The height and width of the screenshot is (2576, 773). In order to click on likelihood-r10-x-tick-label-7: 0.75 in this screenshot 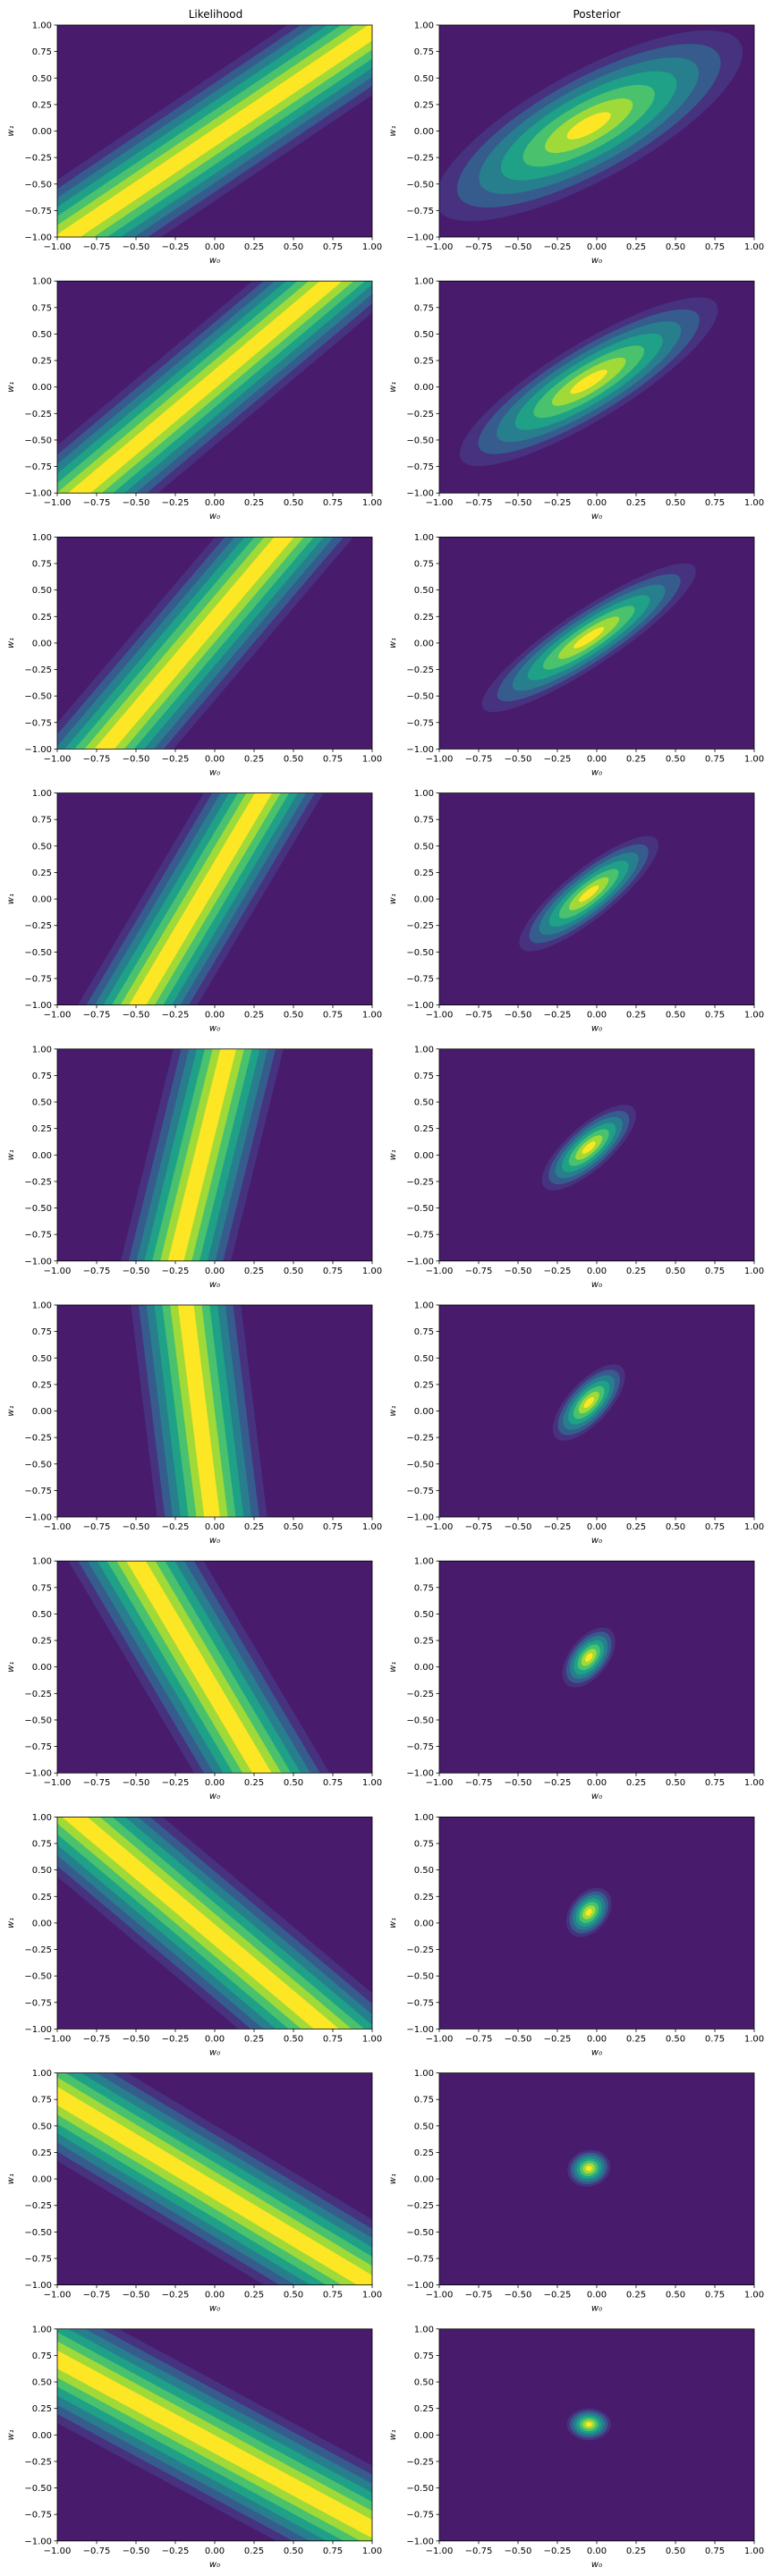, I will do `click(333, 2551)`.